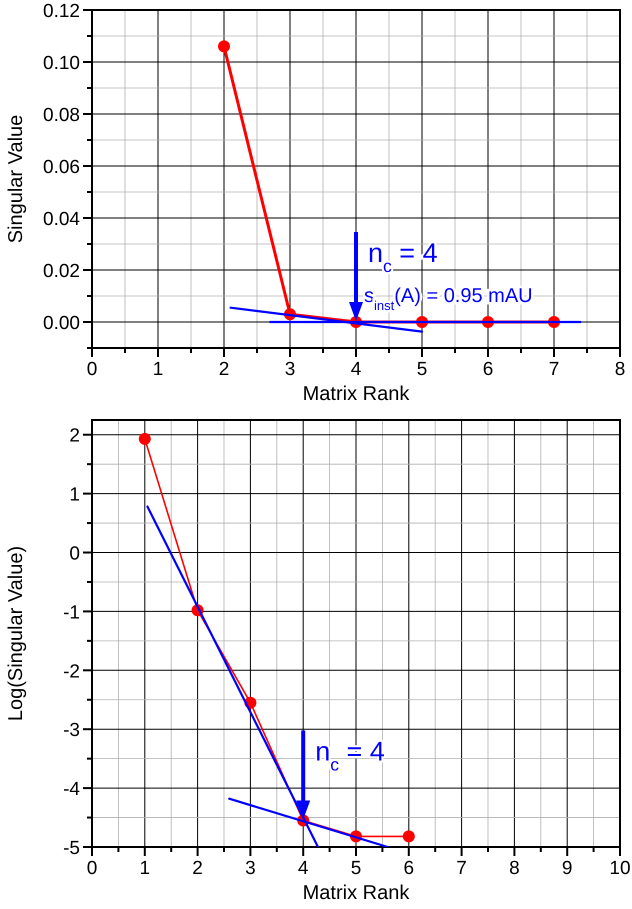 This screenshot has width=632, height=909. I want to click on y-tick-label: 0.00, so click(61, 323).